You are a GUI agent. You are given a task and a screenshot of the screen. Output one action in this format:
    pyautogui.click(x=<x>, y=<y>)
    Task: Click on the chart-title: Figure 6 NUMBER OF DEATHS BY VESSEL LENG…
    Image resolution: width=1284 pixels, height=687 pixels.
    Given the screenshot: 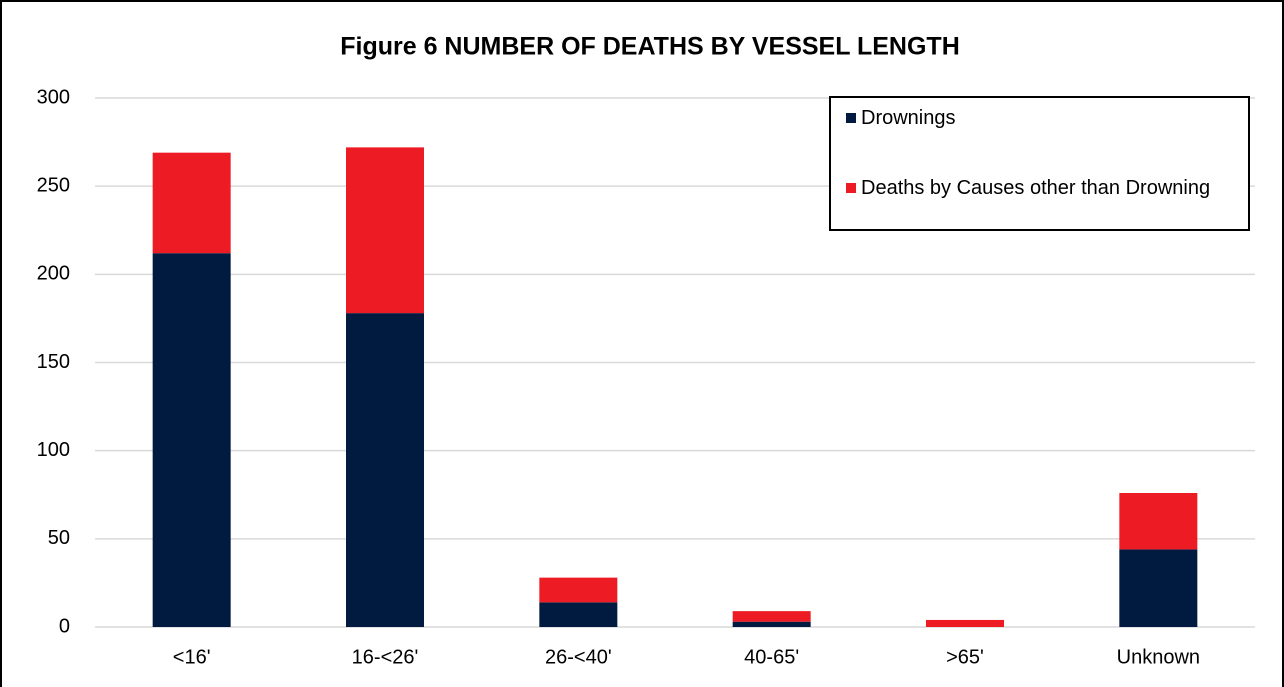 What is the action you would take?
    pyautogui.click(x=650, y=47)
    